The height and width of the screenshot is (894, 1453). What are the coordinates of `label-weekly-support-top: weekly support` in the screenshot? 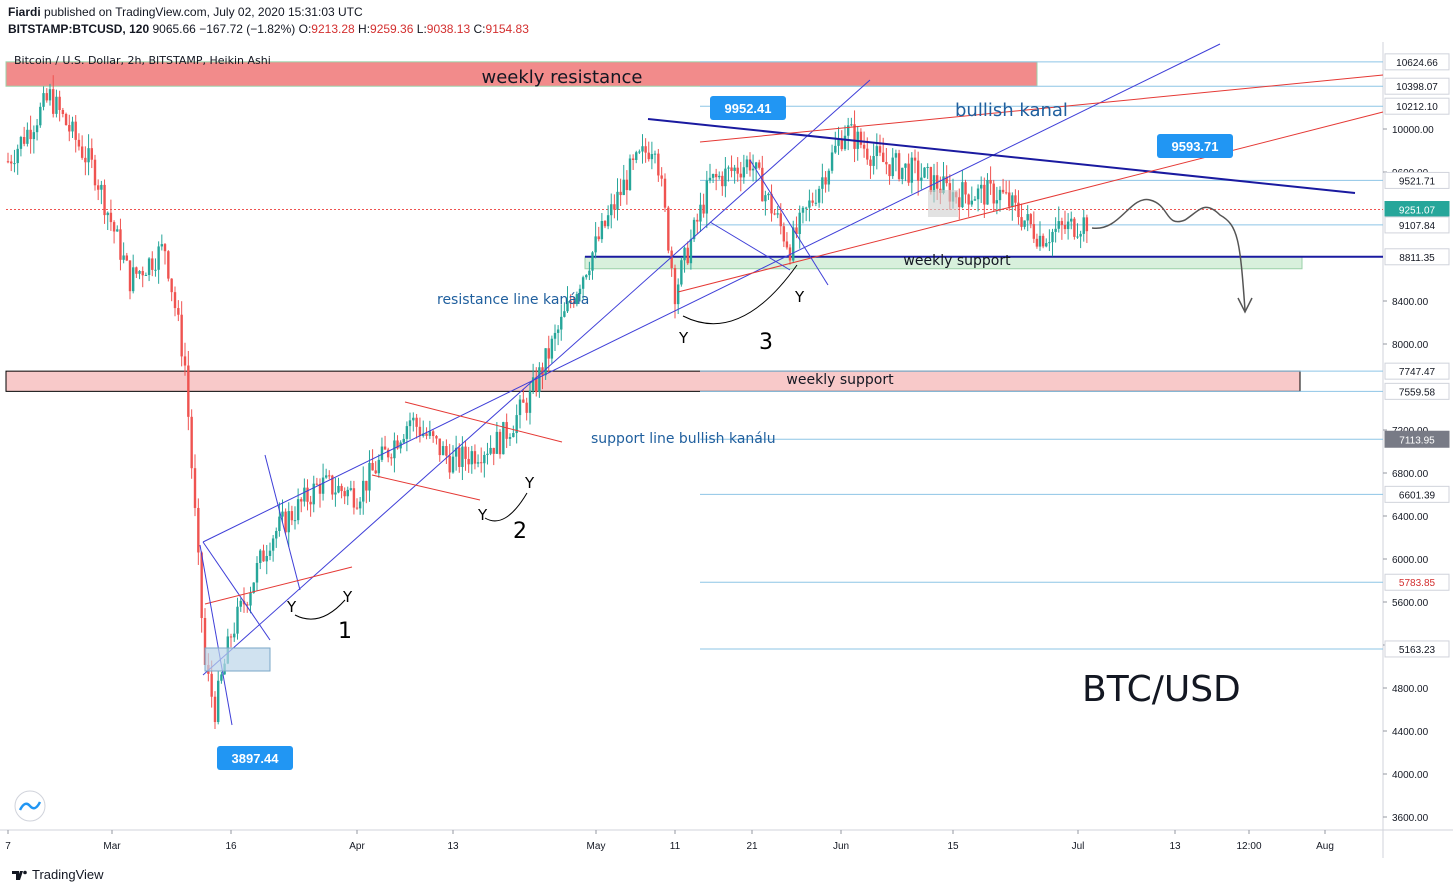 It's located at (957, 261).